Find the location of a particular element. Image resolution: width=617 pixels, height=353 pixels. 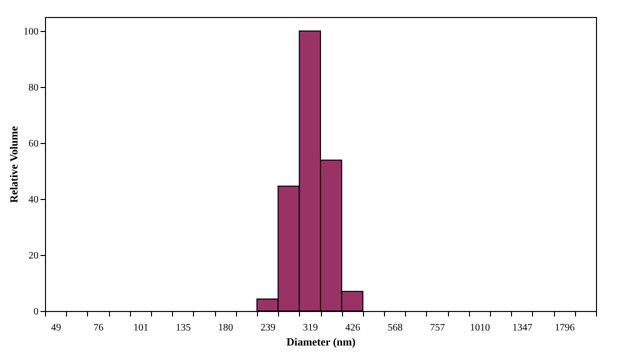

x-tick-label: 101 is located at coordinates (140, 328).